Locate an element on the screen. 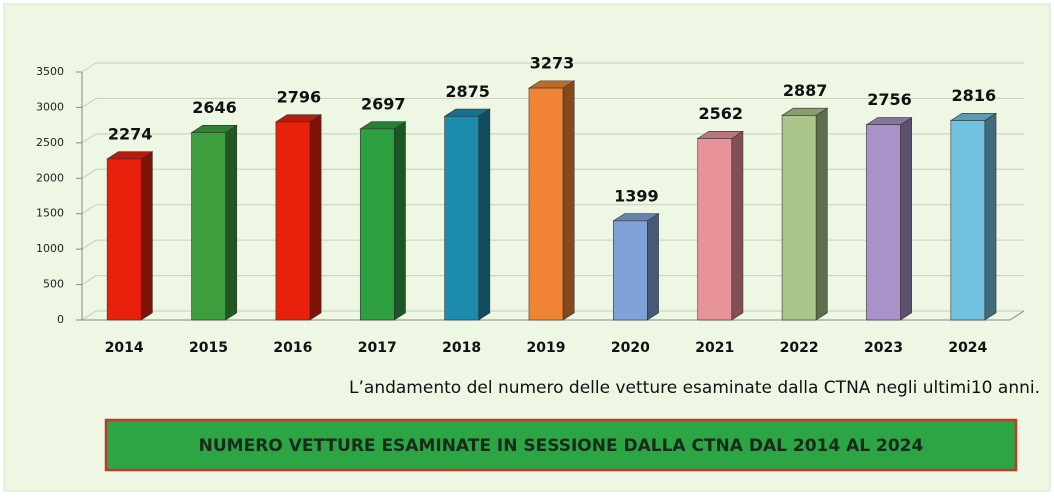 This screenshot has height=499, width=1054. y-tick-label: 1000 is located at coordinates (50, 248).